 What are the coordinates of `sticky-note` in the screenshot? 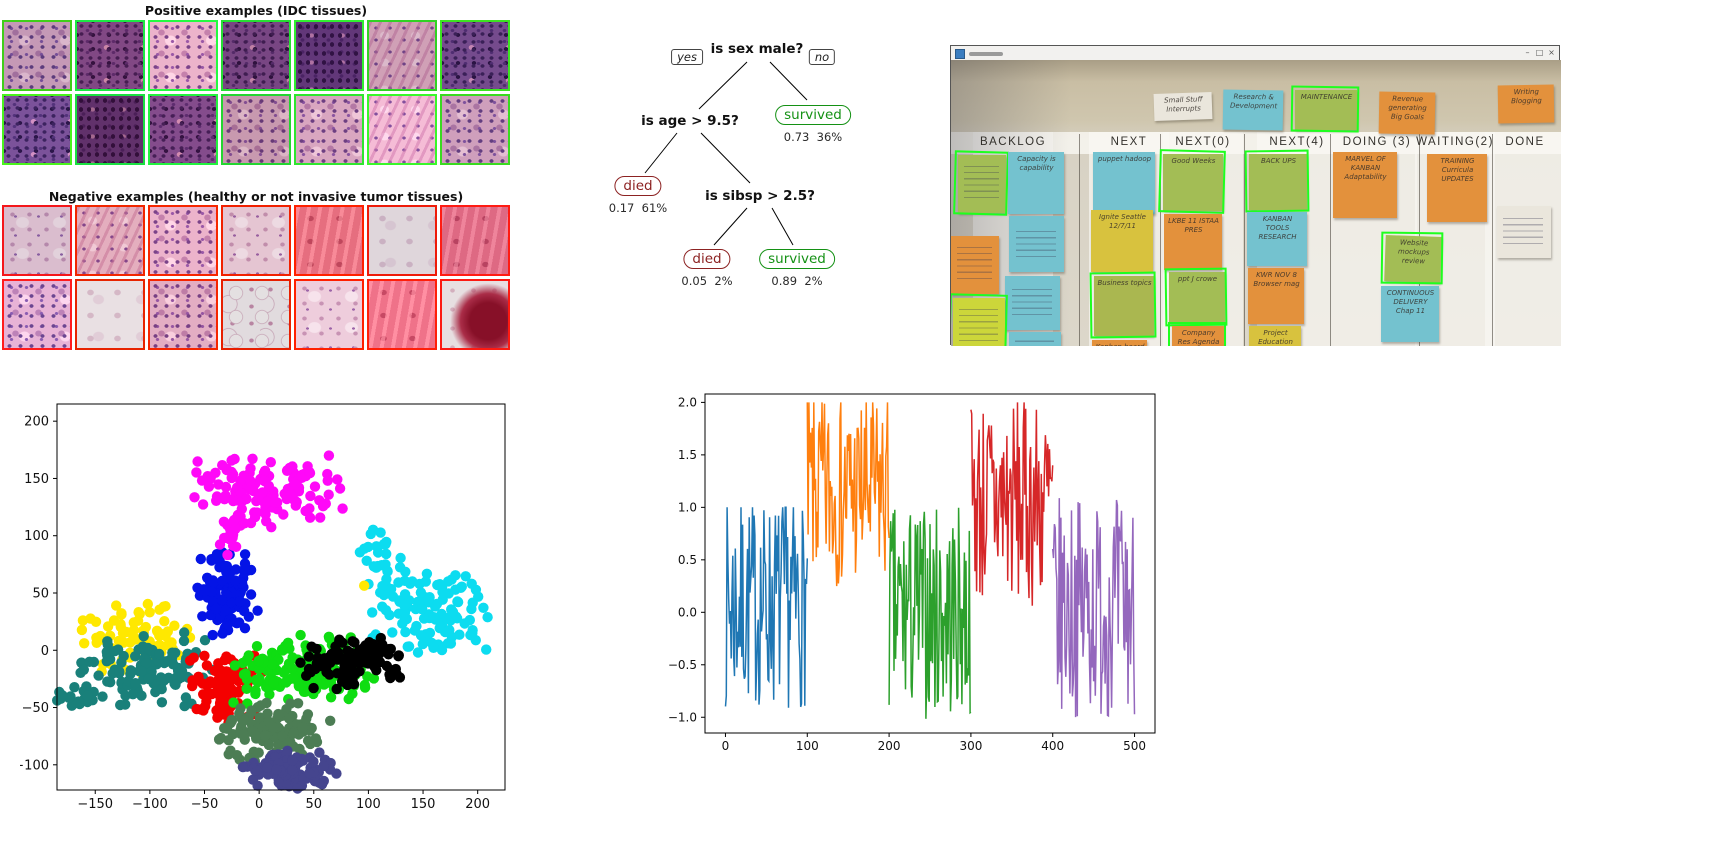 It's located at (1524, 232).